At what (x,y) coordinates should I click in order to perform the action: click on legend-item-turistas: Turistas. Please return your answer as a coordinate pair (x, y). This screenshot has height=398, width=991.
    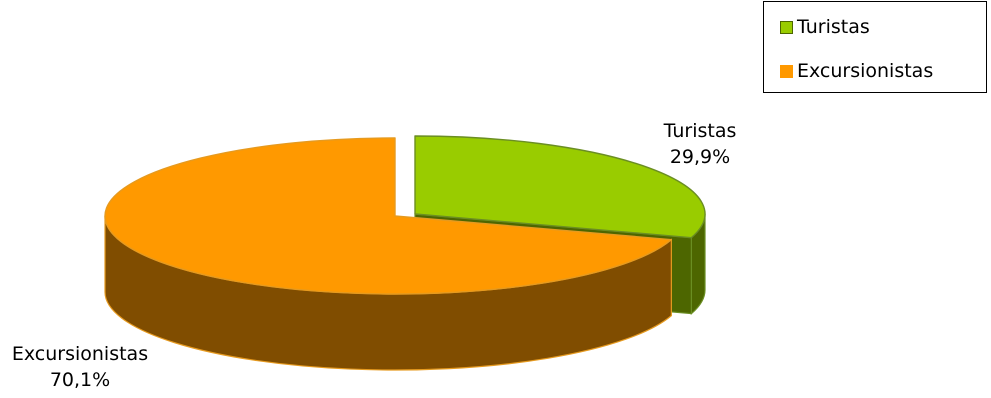
    Looking at the image, I should click on (825, 27).